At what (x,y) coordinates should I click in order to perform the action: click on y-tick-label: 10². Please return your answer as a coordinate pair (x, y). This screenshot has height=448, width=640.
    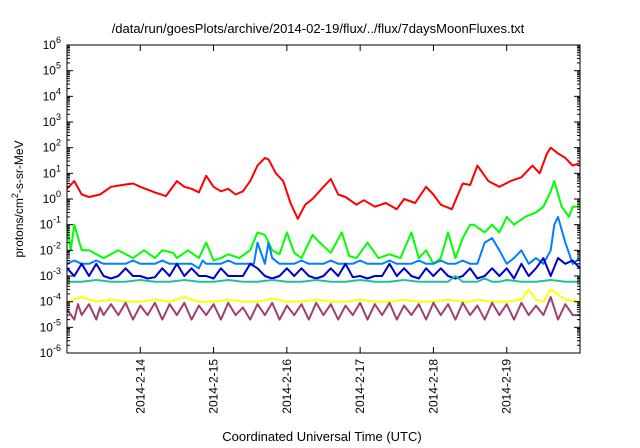
    Looking at the image, I should click on (52, 146).